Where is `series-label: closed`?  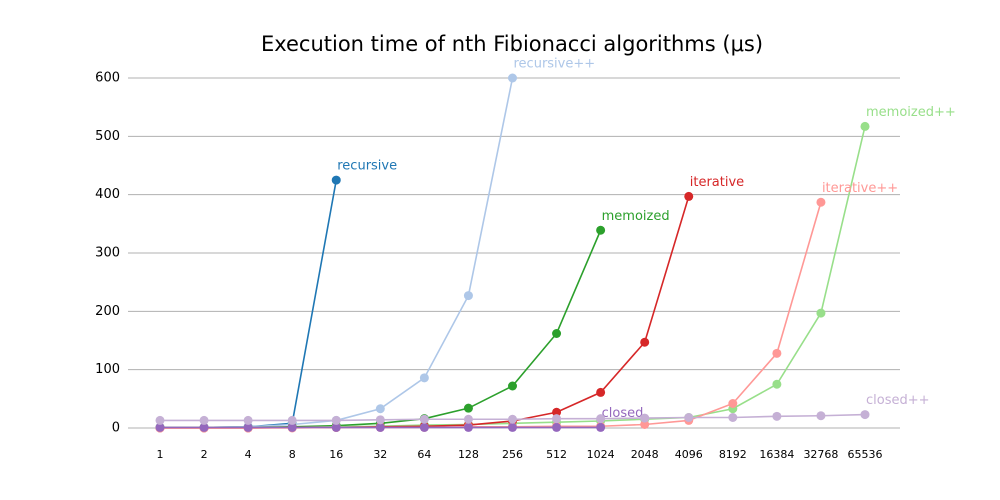 series-label: closed is located at coordinates (623, 413).